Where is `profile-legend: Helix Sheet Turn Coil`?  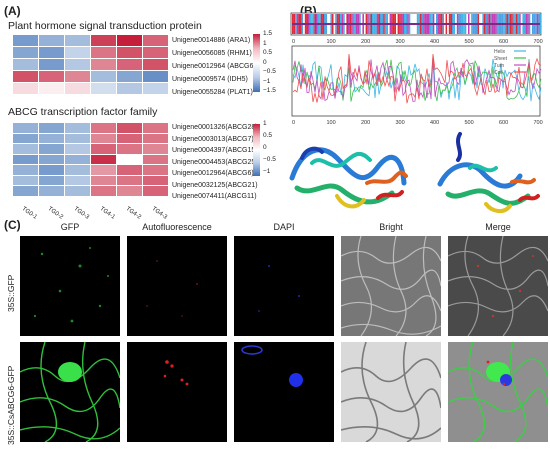 profile-legend: Helix Sheet Turn Coil is located at coordinates (510, 62).